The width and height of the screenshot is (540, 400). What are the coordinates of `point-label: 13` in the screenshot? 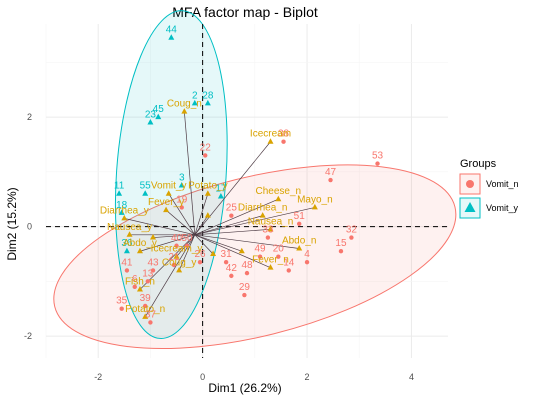 It's located at (148, 273).